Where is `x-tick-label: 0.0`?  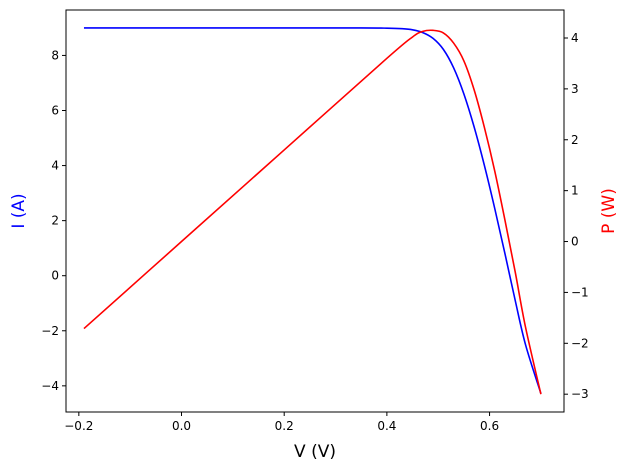 x-tick-label: 0.0 is located at coordinates (181, 426).